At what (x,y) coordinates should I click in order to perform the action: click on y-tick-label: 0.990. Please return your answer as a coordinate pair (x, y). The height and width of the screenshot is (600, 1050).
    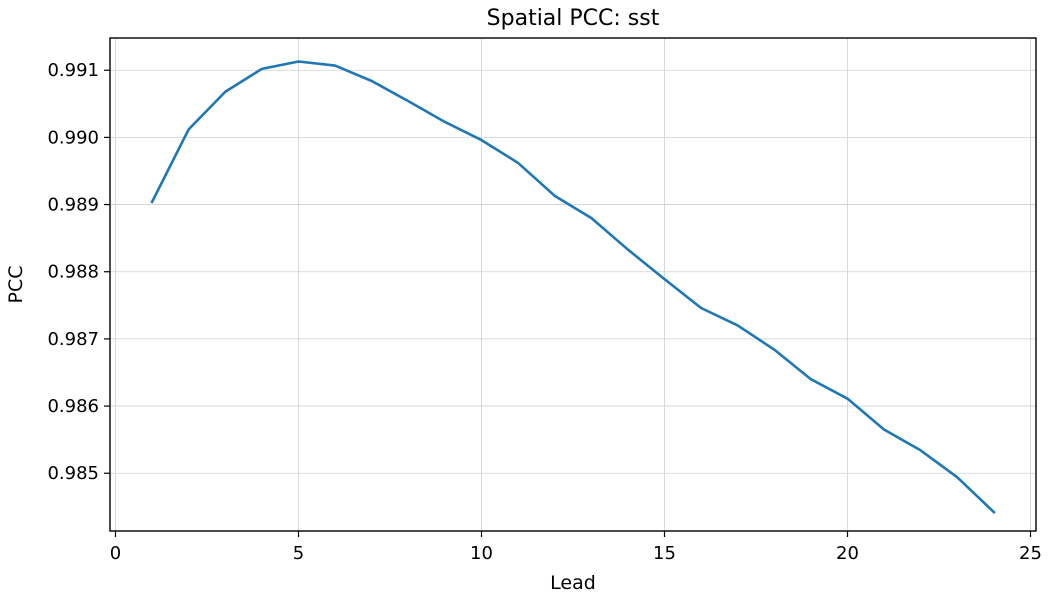
    Looking at the image, I should click on (73, 137).